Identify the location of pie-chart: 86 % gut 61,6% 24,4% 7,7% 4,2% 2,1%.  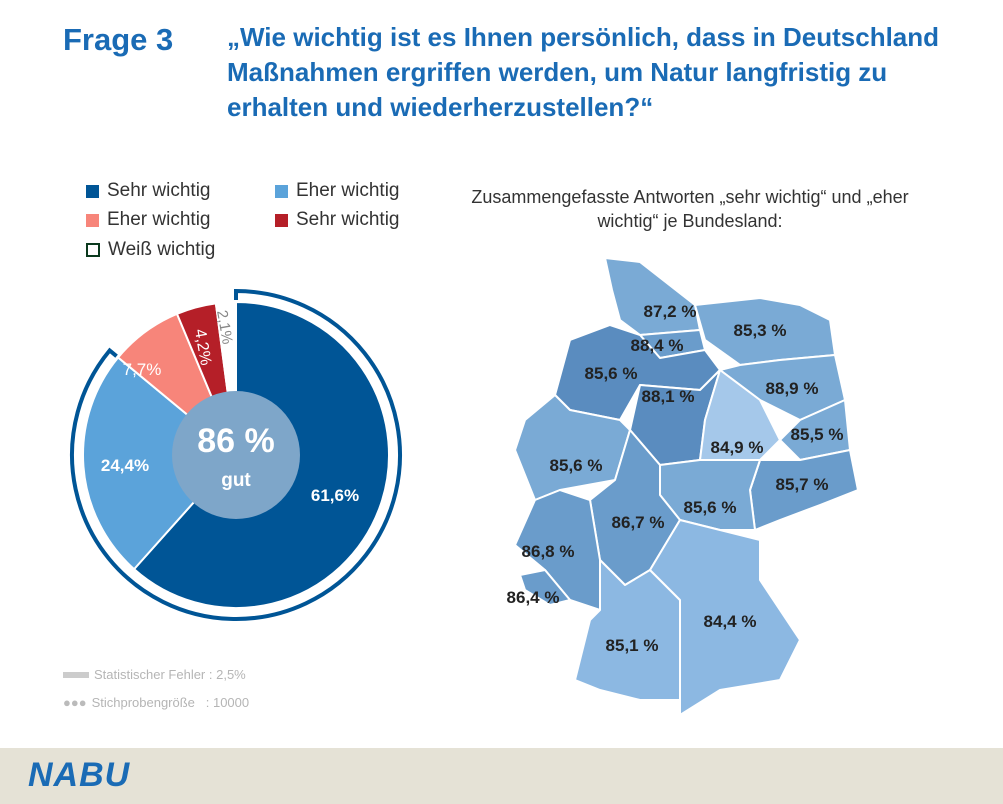
(236, 454).